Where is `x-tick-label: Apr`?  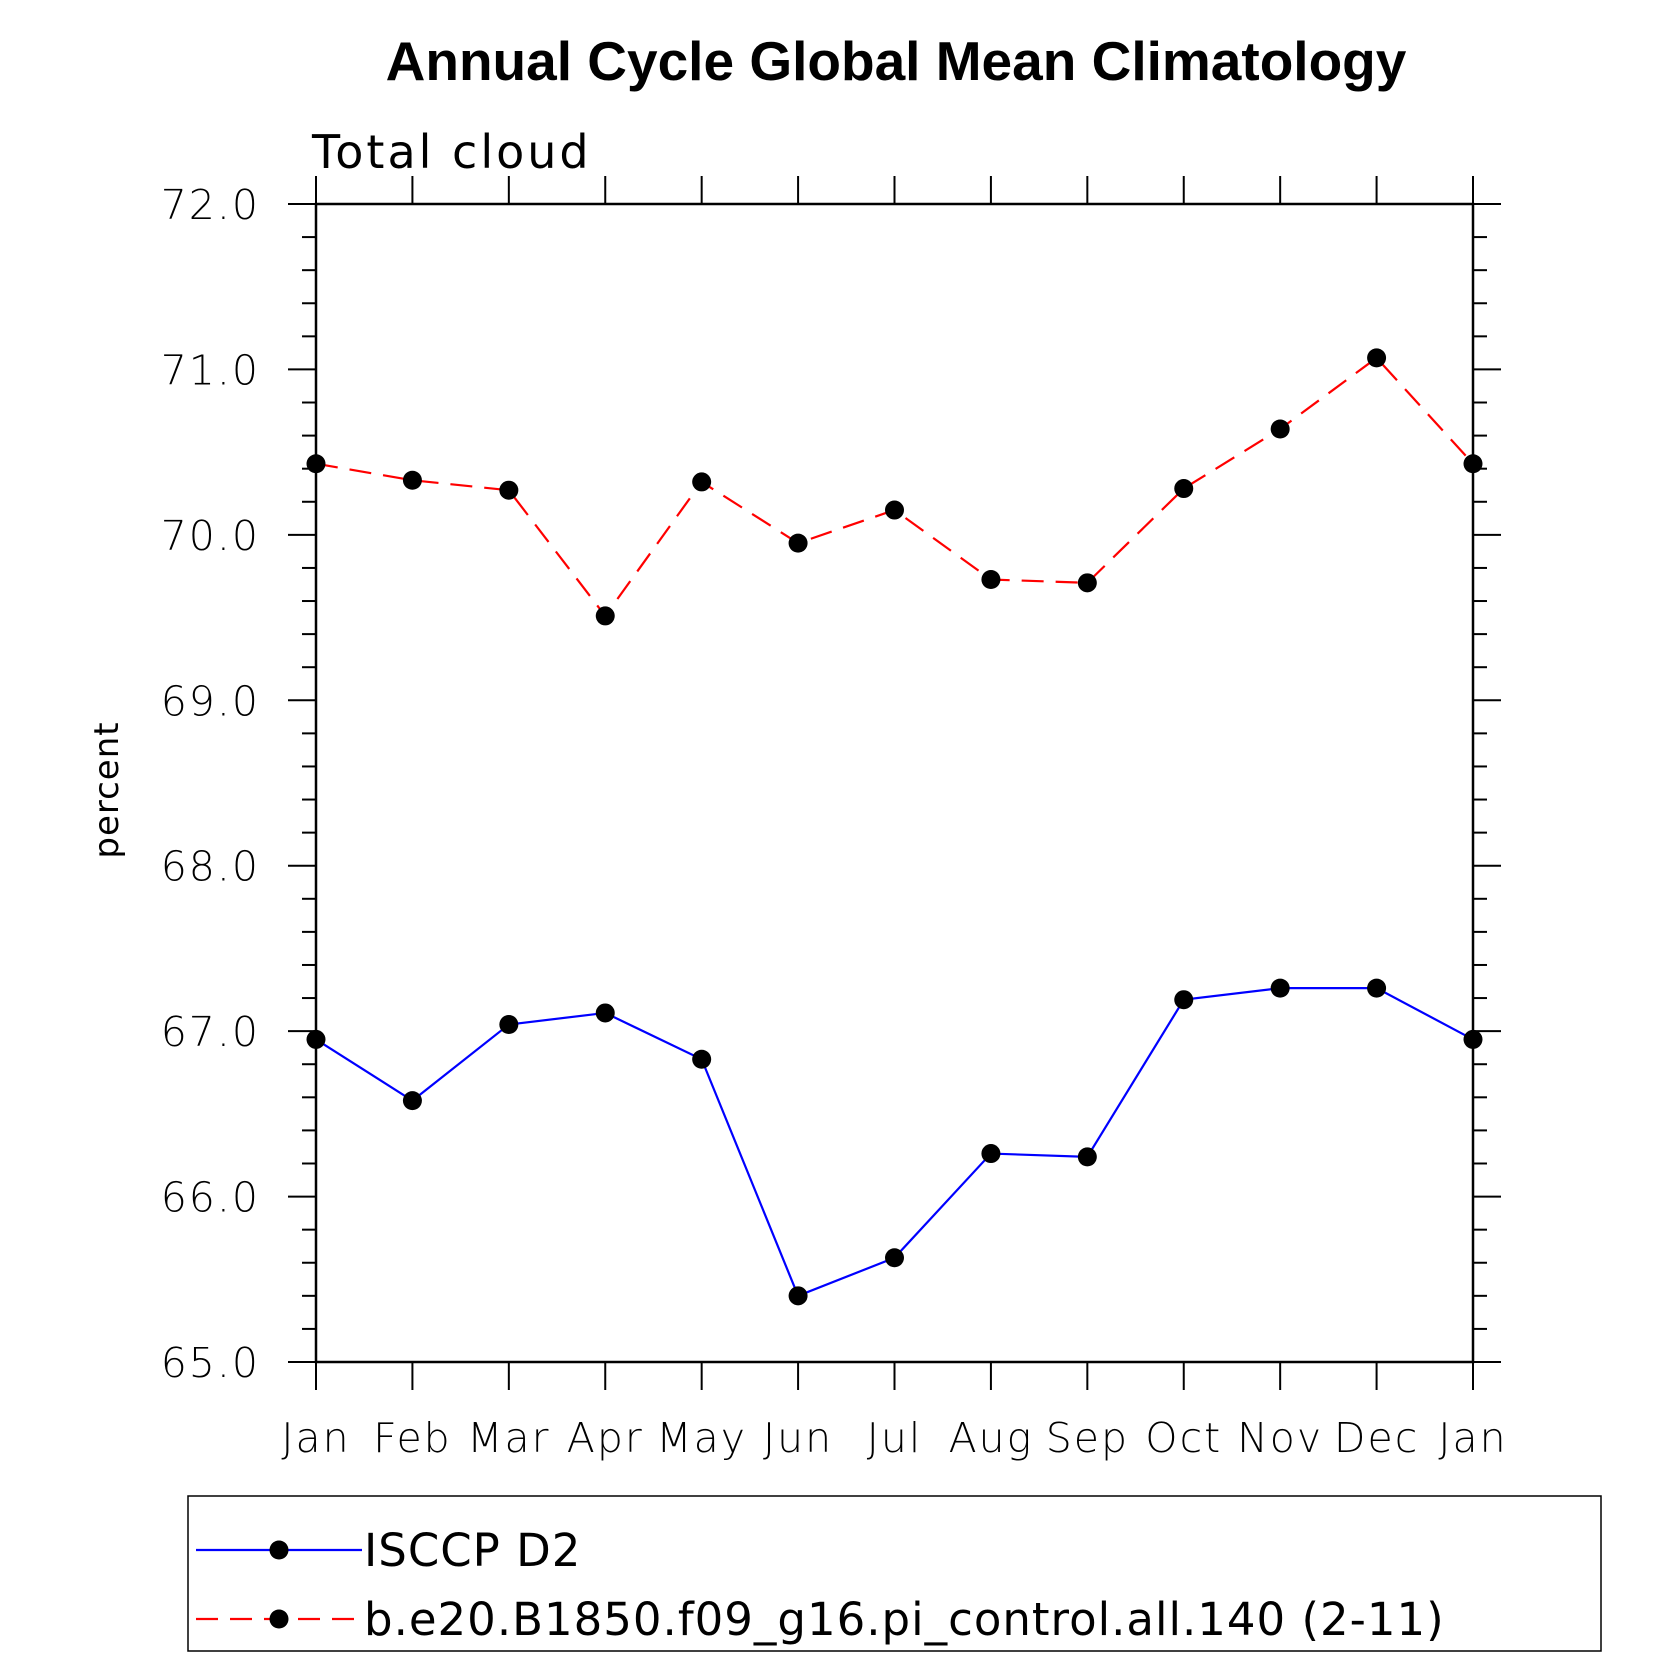 x-tick-label: Apr is located at coordinates (605, 1438).